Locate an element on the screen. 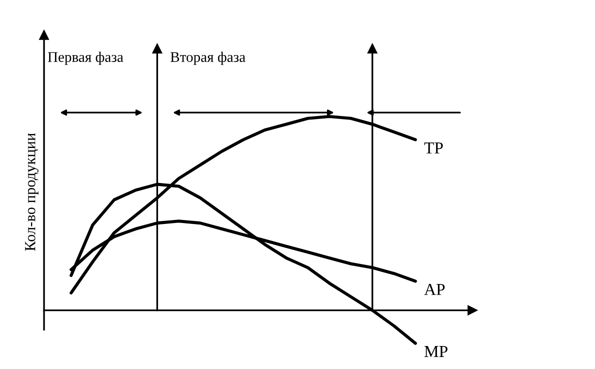 The image size is (595, 369). text: Первая фаза is located at coordinates (86, 58).